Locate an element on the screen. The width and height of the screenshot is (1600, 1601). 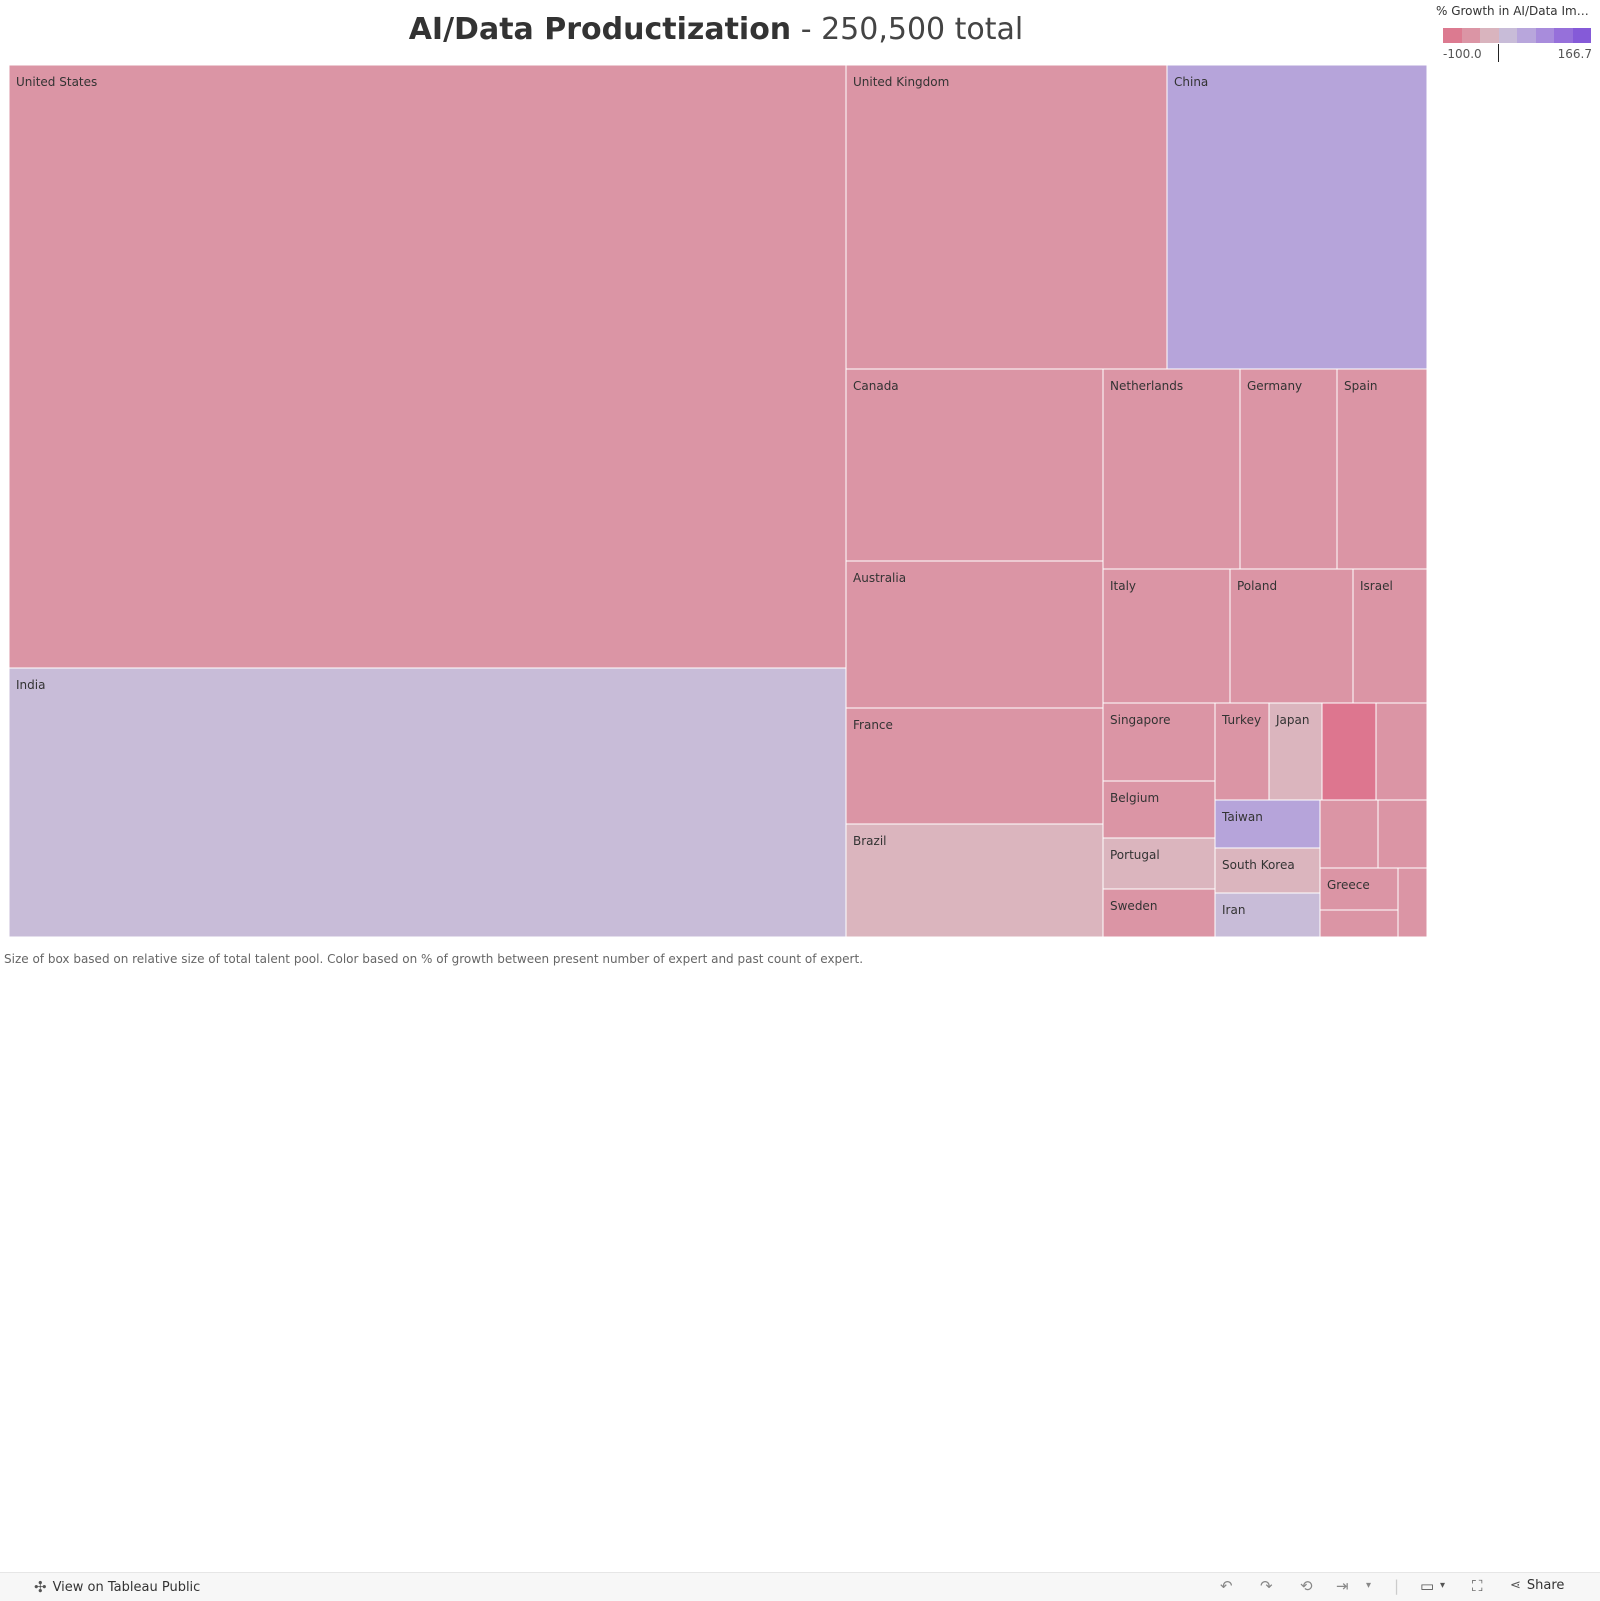
treemap-label: Israel is located at coordinates (1376, 586).